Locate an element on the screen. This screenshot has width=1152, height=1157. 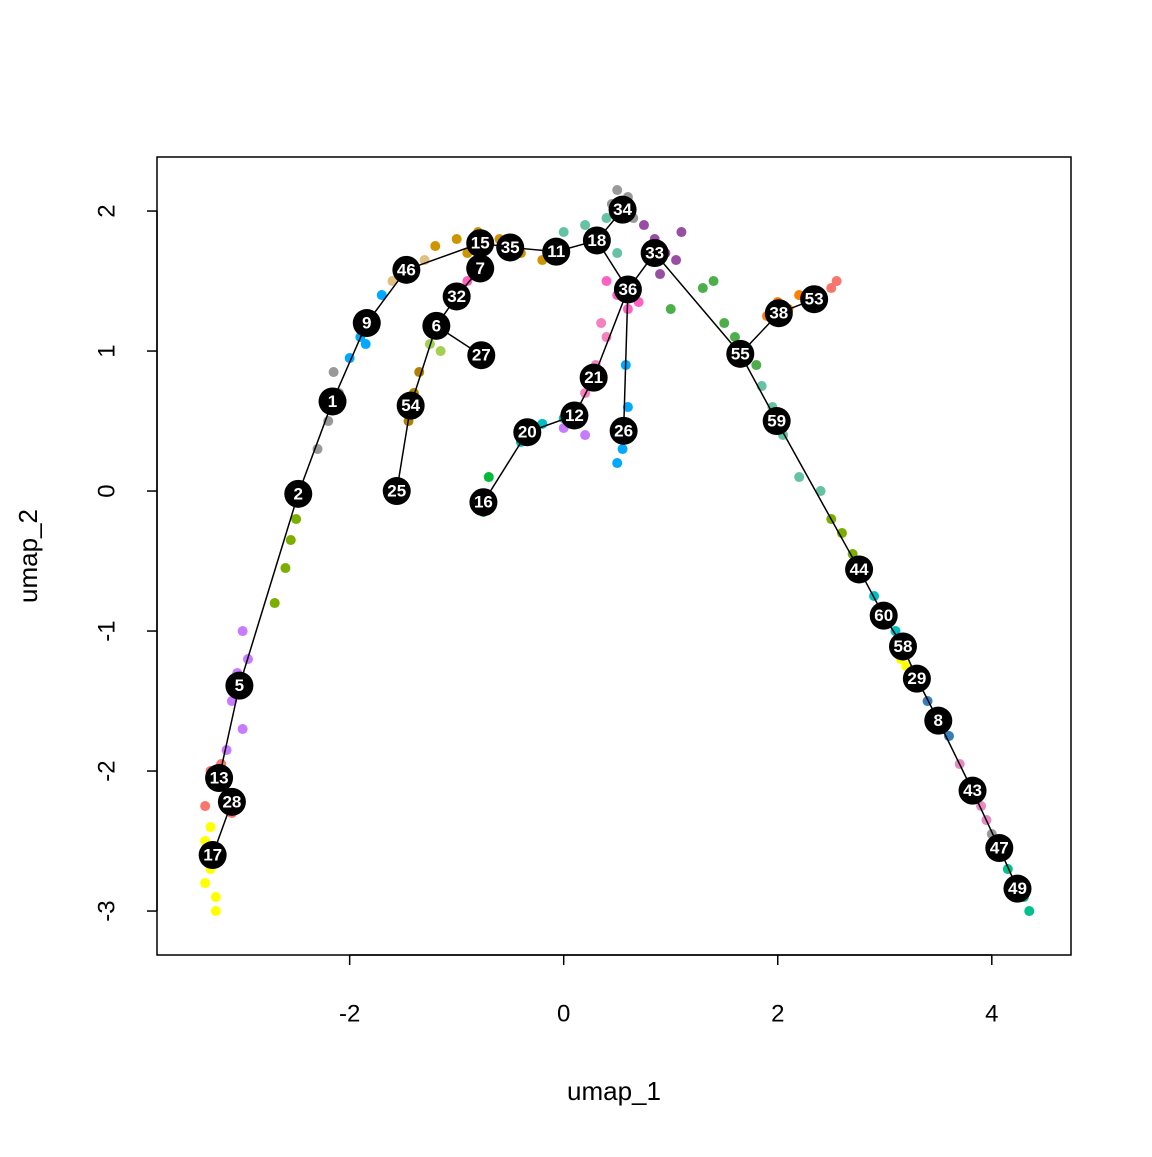
node-label: 34 is located at coordinates (622, 209).